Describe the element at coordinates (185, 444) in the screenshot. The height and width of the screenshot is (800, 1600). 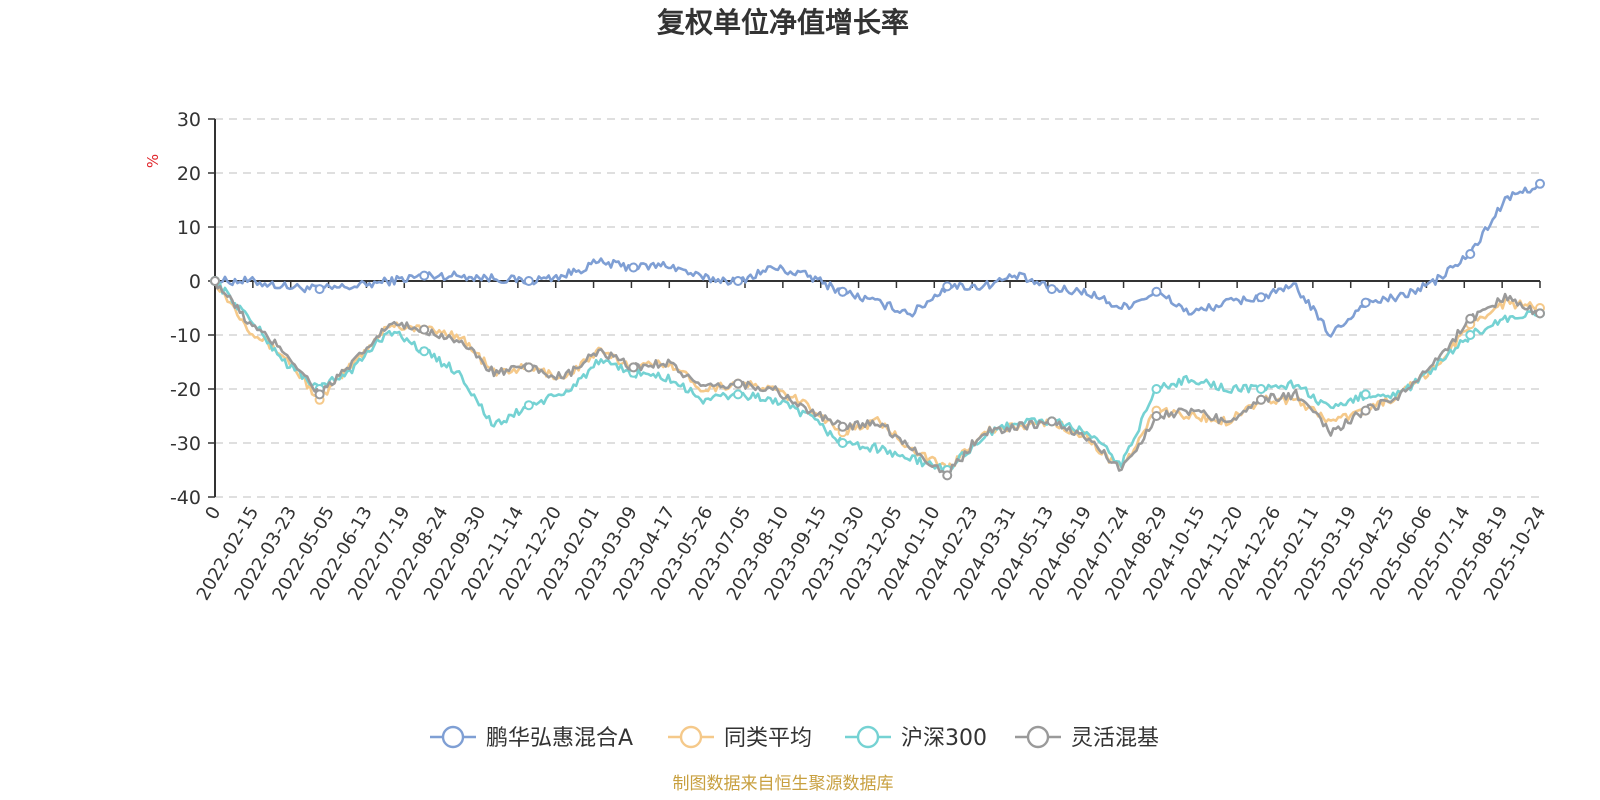
I see `y-tick-label: -30` at that location.